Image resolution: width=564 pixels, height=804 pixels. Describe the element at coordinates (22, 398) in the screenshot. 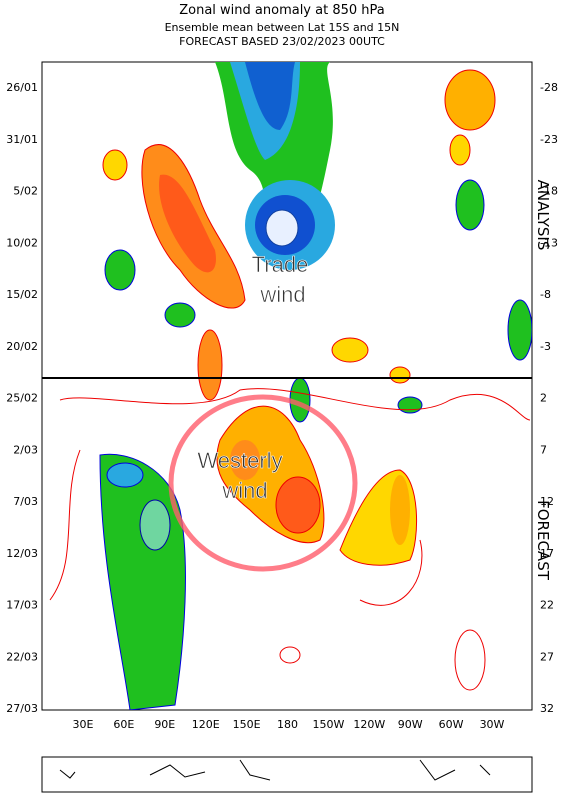

I see `left-tick-label: 25/02` at that location.